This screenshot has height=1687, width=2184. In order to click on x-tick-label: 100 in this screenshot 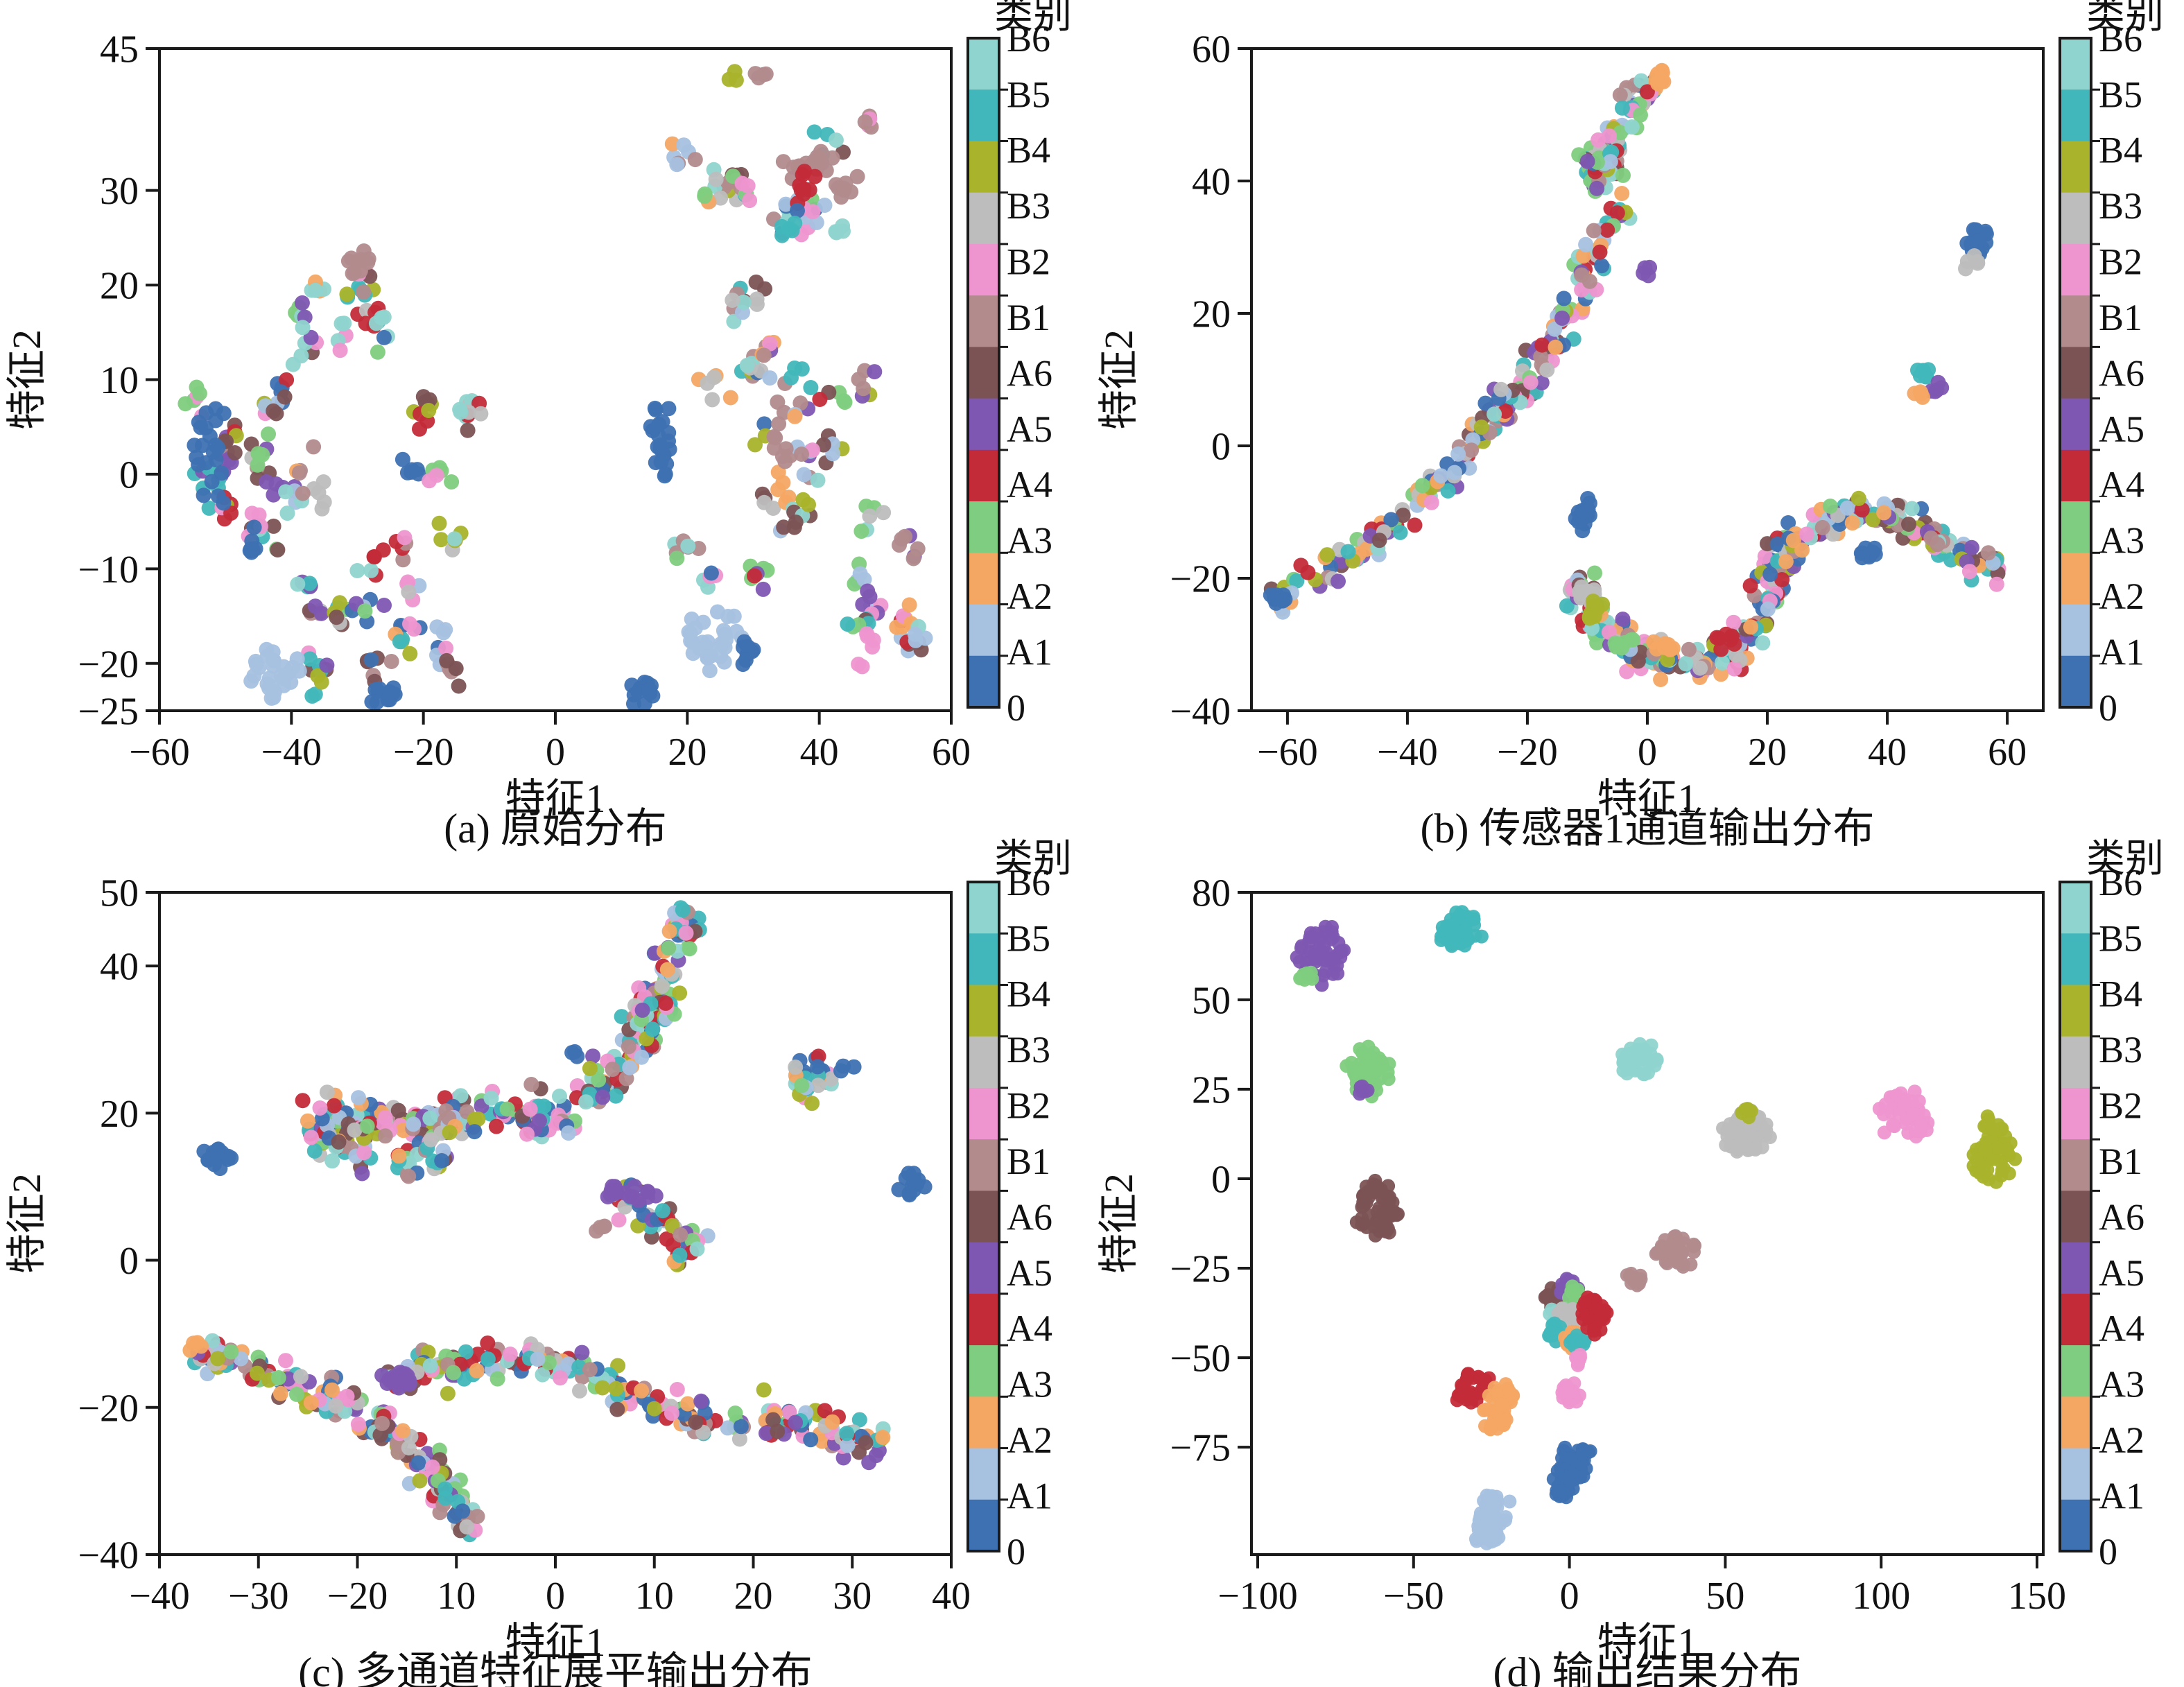, I will do `click(1881, 1596)`.